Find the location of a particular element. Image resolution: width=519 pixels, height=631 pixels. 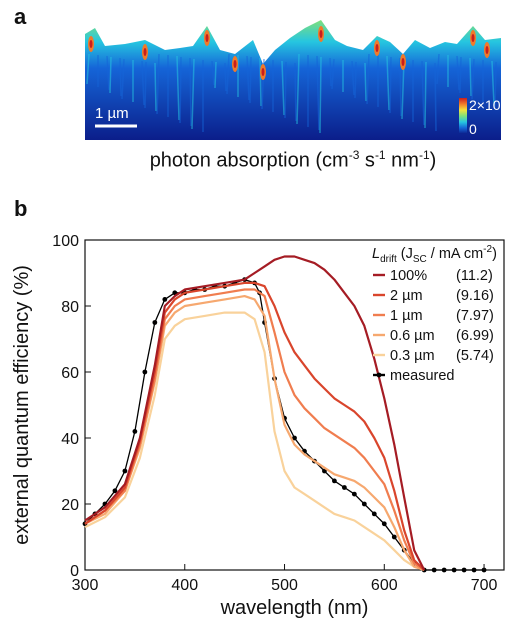

legend-label-100-: 100% is located at coordinates (408, 276).